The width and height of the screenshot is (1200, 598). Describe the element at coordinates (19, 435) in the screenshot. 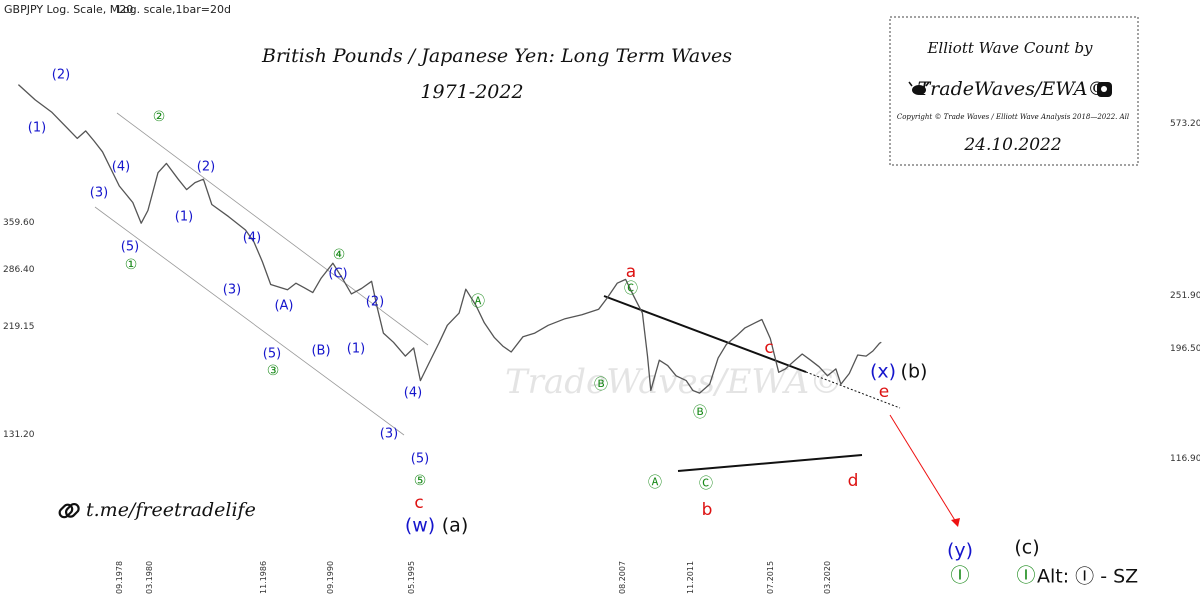

I see `y-tick-label: 131.20` at that location.